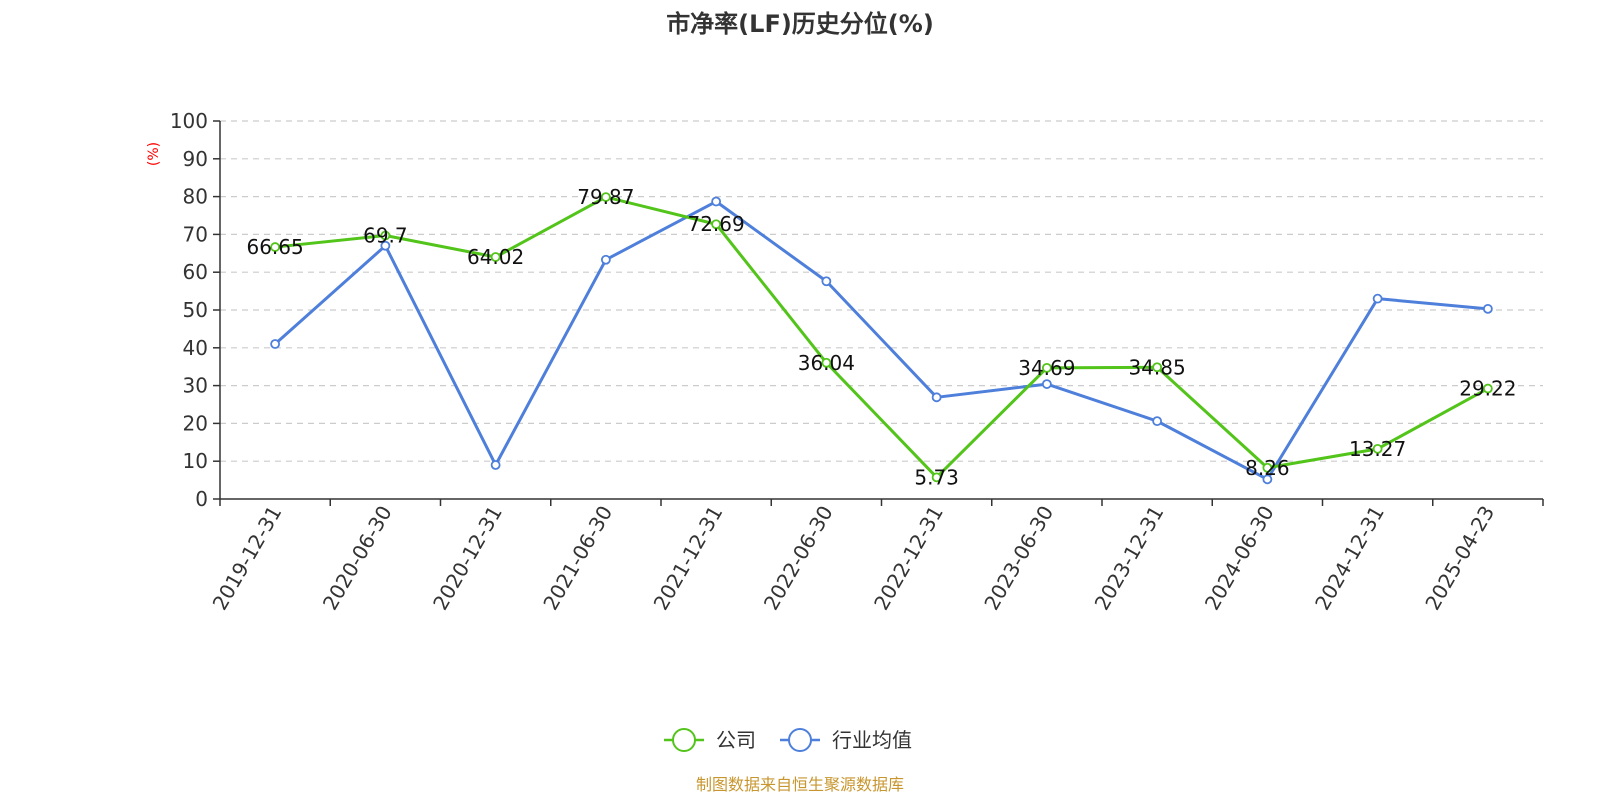  I want to click on x-tick-label: 2023-06-30, so click(1018, 558).